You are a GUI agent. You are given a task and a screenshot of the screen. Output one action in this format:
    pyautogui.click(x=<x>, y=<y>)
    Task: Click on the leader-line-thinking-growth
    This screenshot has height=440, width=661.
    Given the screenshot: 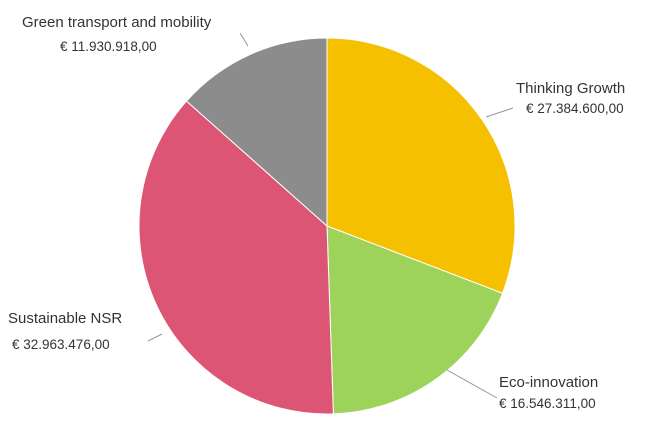 What is the action you would take?
    pyautogui.click(x=499, y=112)
    